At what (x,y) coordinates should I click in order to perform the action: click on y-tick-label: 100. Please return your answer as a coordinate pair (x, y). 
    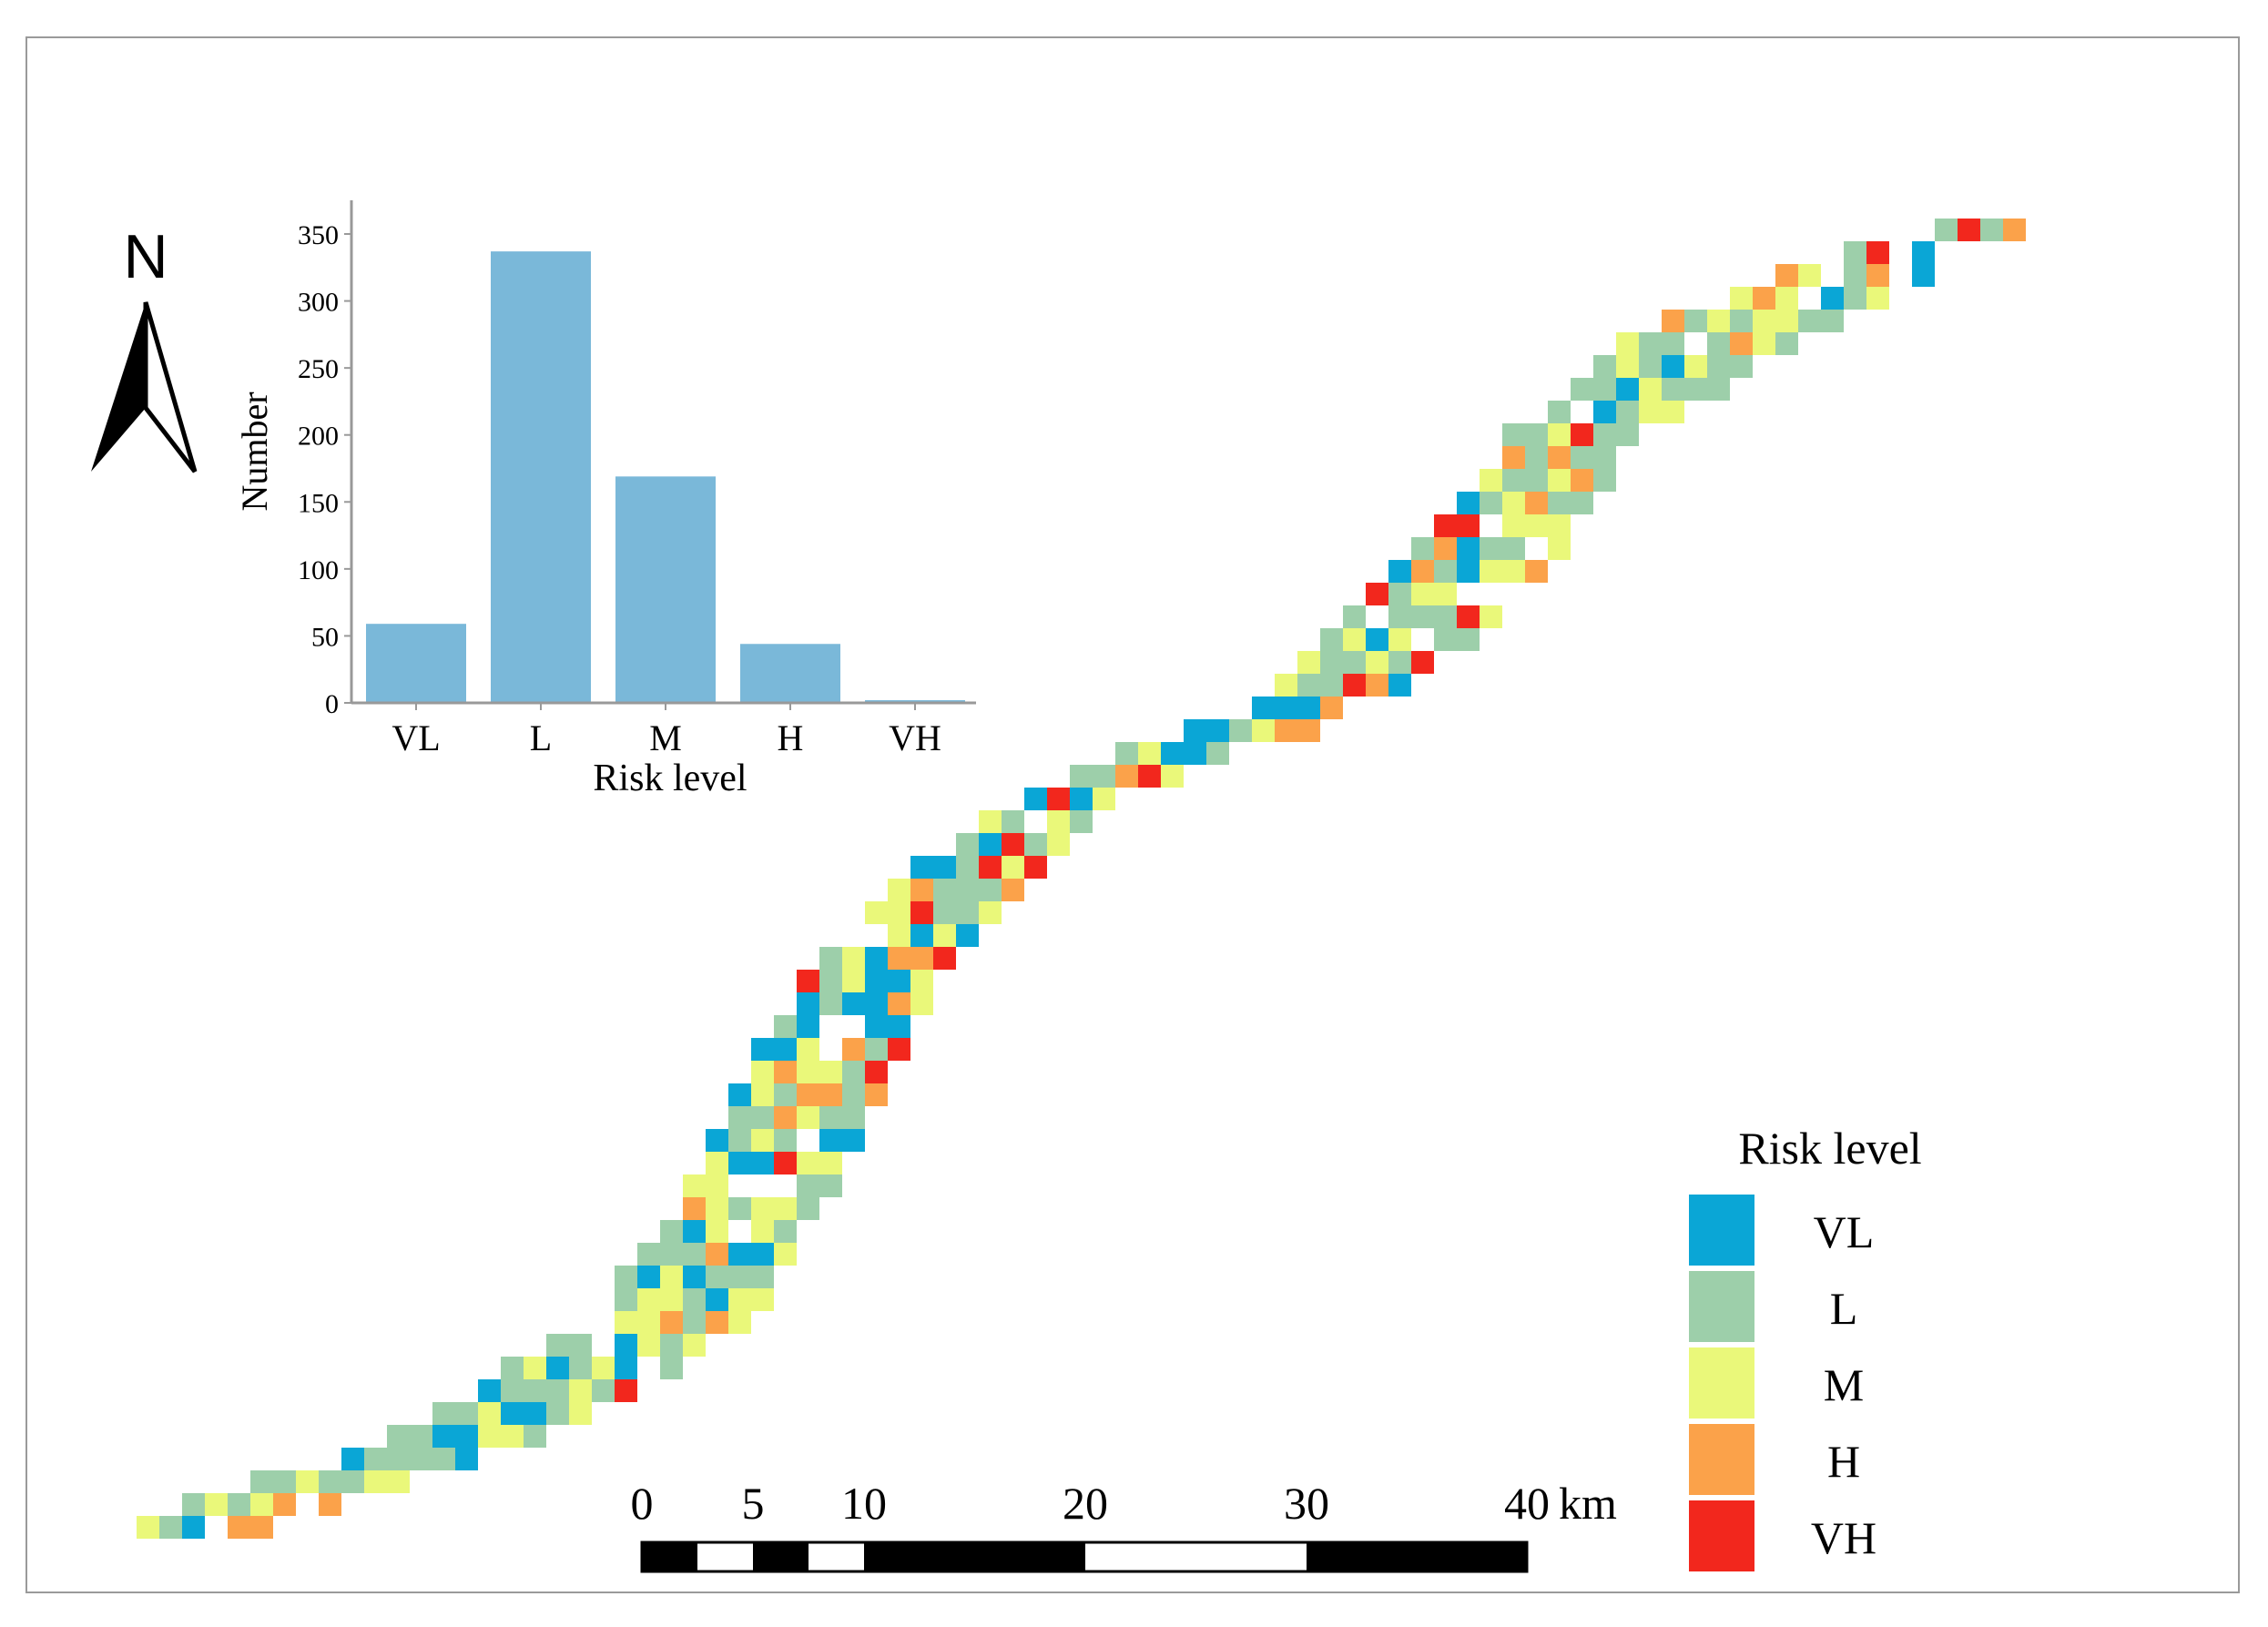
    Looking at the image, I should click on (318, 570).